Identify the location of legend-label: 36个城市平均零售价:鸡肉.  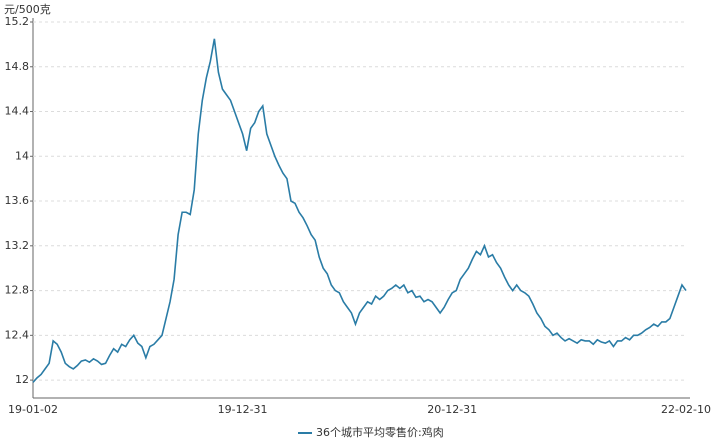
(380, 432).